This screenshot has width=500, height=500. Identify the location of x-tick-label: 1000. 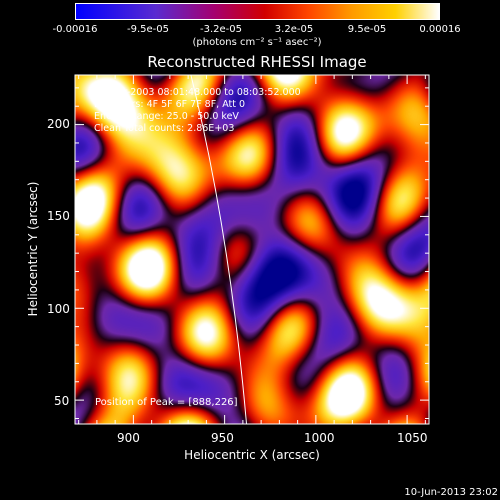
(319, 438).